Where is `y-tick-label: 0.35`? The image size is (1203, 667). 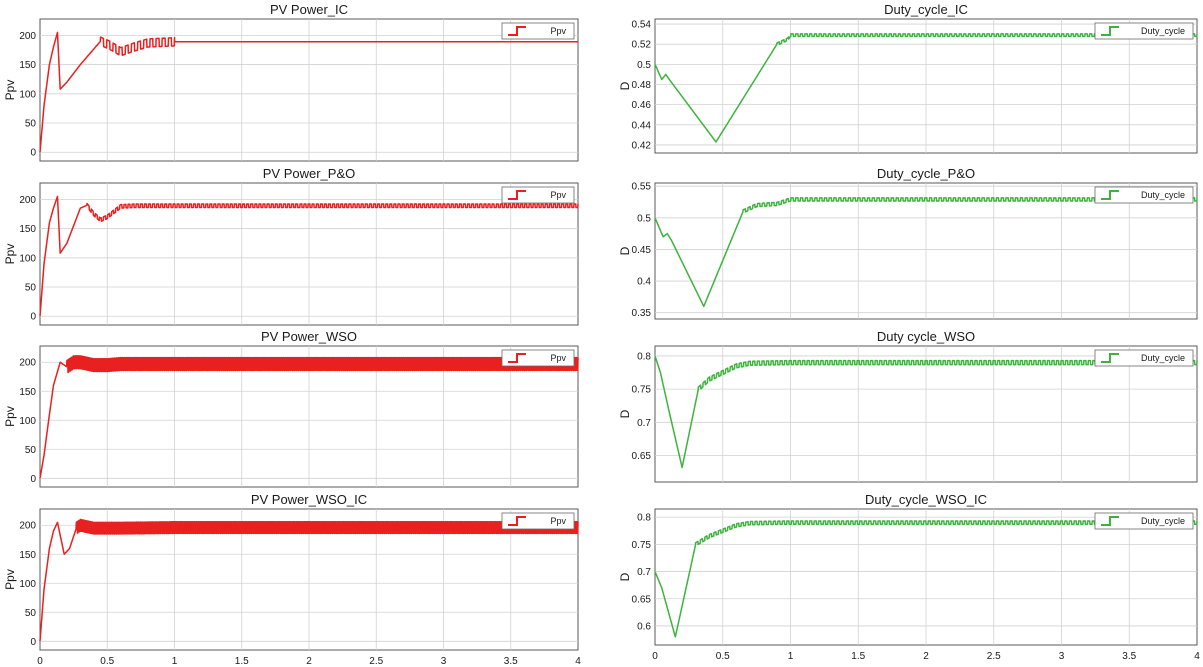
y-tick-label: 0.35 is located at coordinates (642, 313).